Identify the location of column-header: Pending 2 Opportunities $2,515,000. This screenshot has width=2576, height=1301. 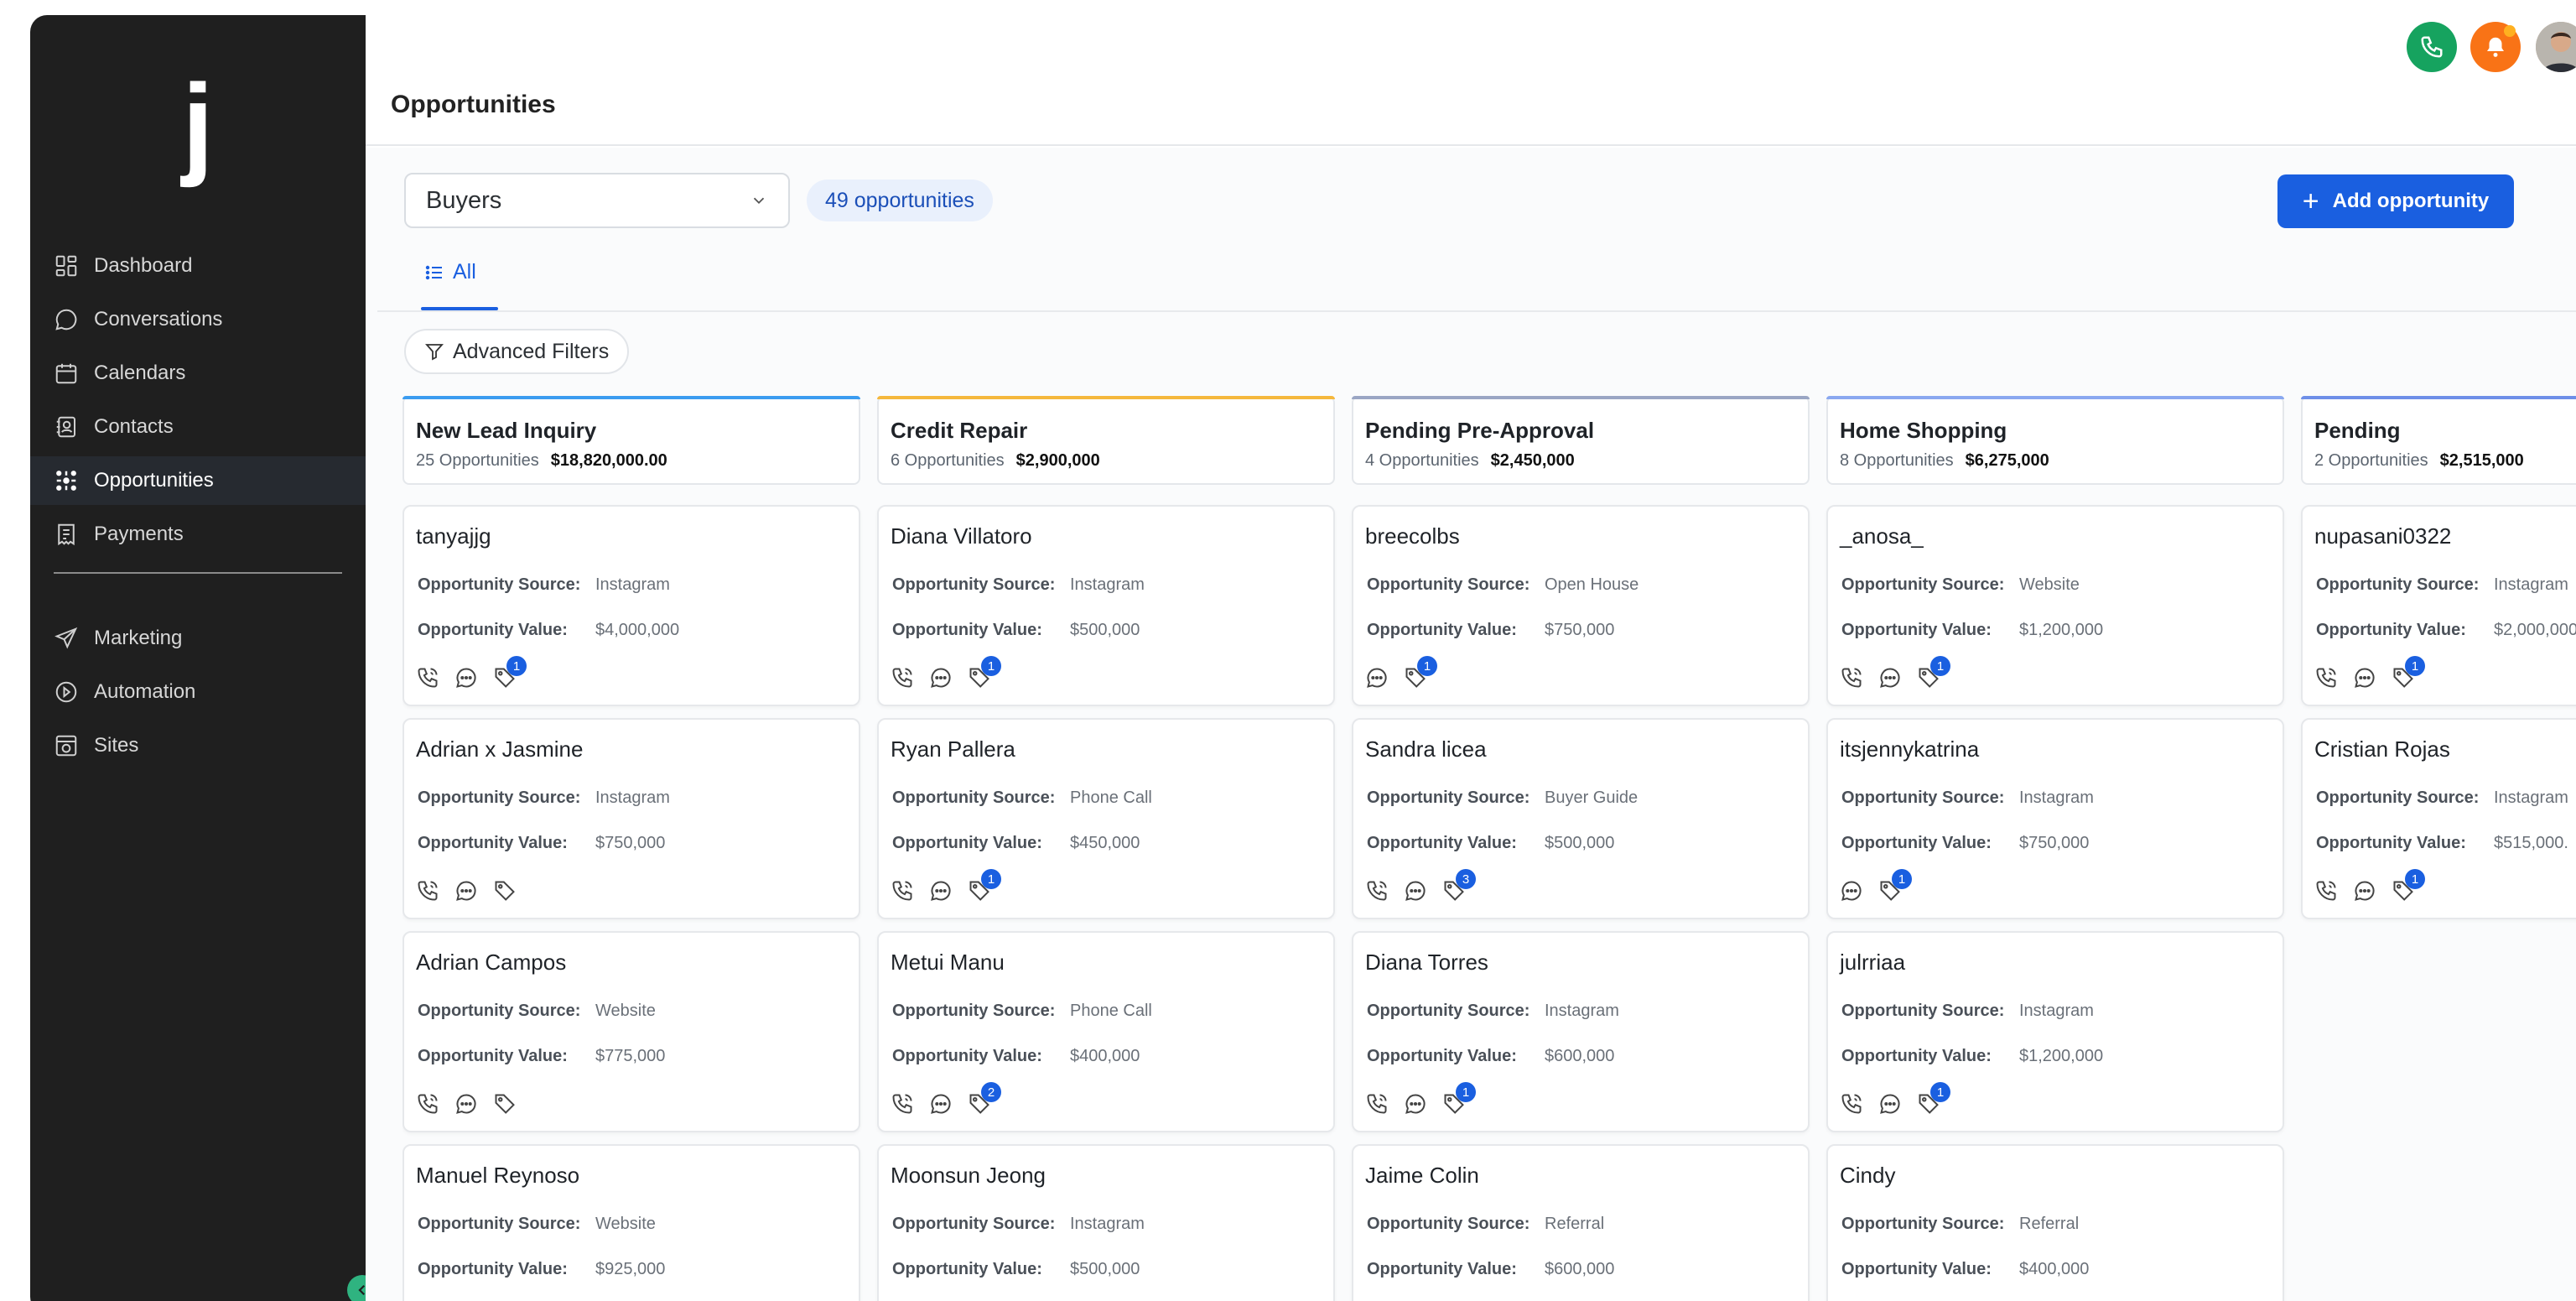
(2438, 440).